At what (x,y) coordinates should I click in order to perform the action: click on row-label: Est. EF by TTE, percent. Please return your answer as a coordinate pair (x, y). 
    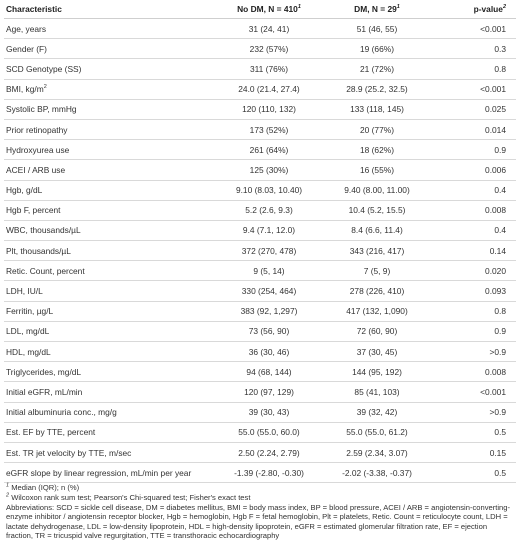
    Looking at the image, I should click on (111, 432).